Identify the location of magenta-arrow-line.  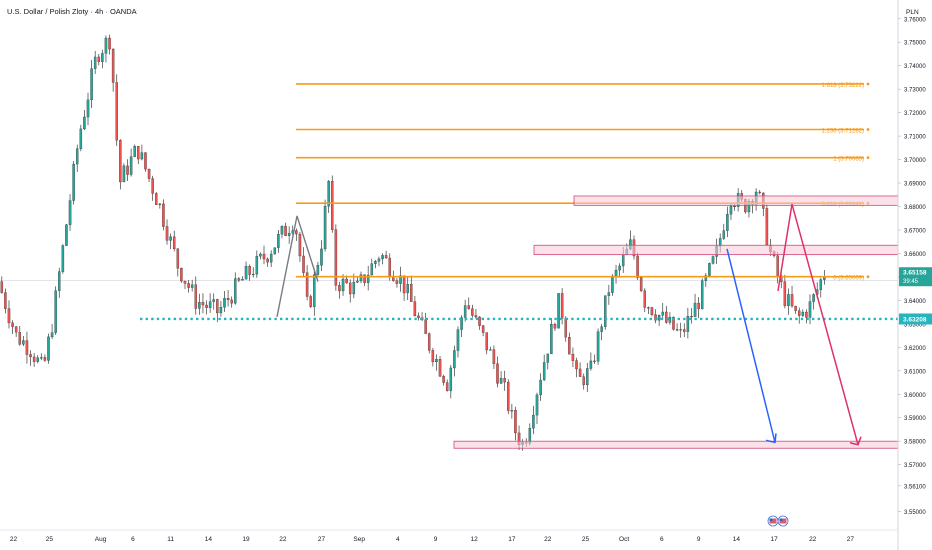
(818, 324).